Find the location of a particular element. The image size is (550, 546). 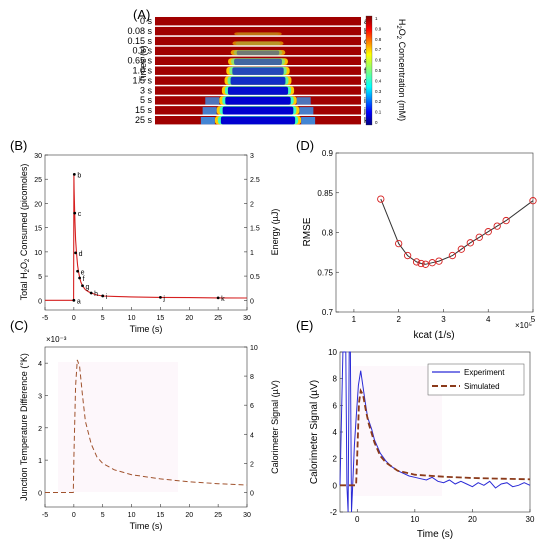

heatmap-row: 0 sa is located at coordinates (254, 21).